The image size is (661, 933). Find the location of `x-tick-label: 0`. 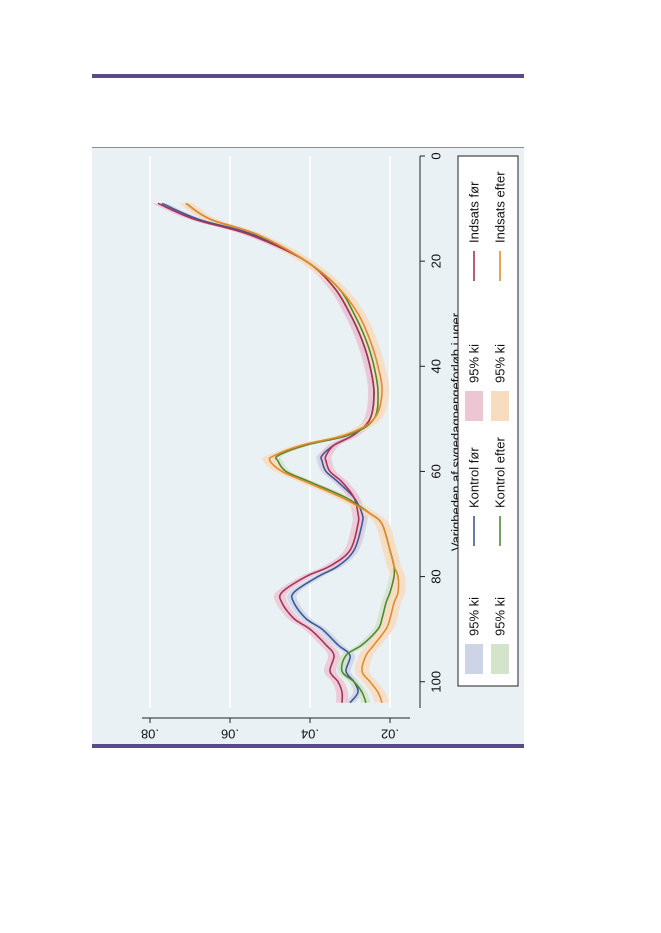

x-tick-label: 0 is located at coordinates (436, 155).